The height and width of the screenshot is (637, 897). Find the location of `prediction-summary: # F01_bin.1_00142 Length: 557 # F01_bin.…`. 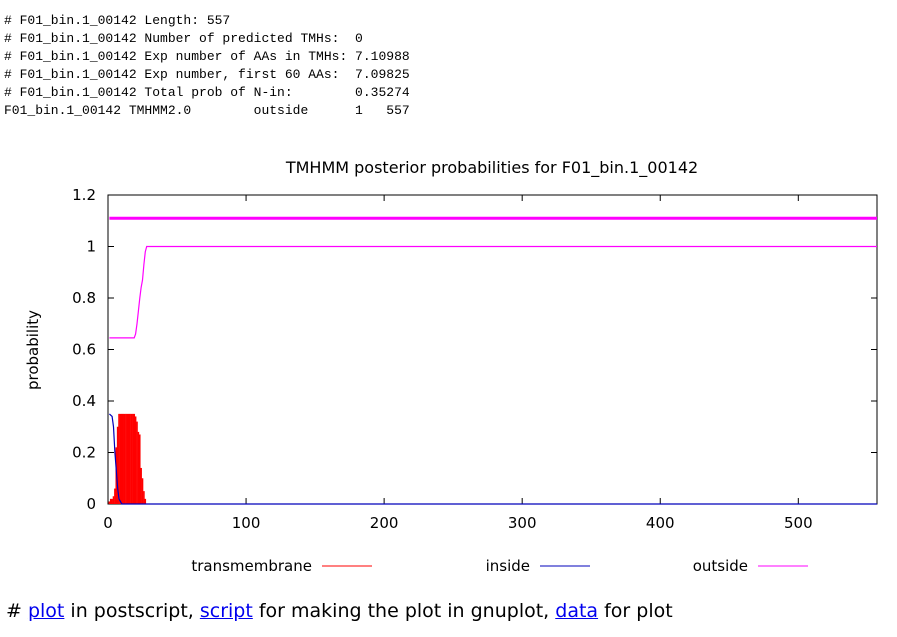

prediction-summary: # F01_bin.1_00142 Length: 557 # F01_bin.… is located at coordinates (207, 66).